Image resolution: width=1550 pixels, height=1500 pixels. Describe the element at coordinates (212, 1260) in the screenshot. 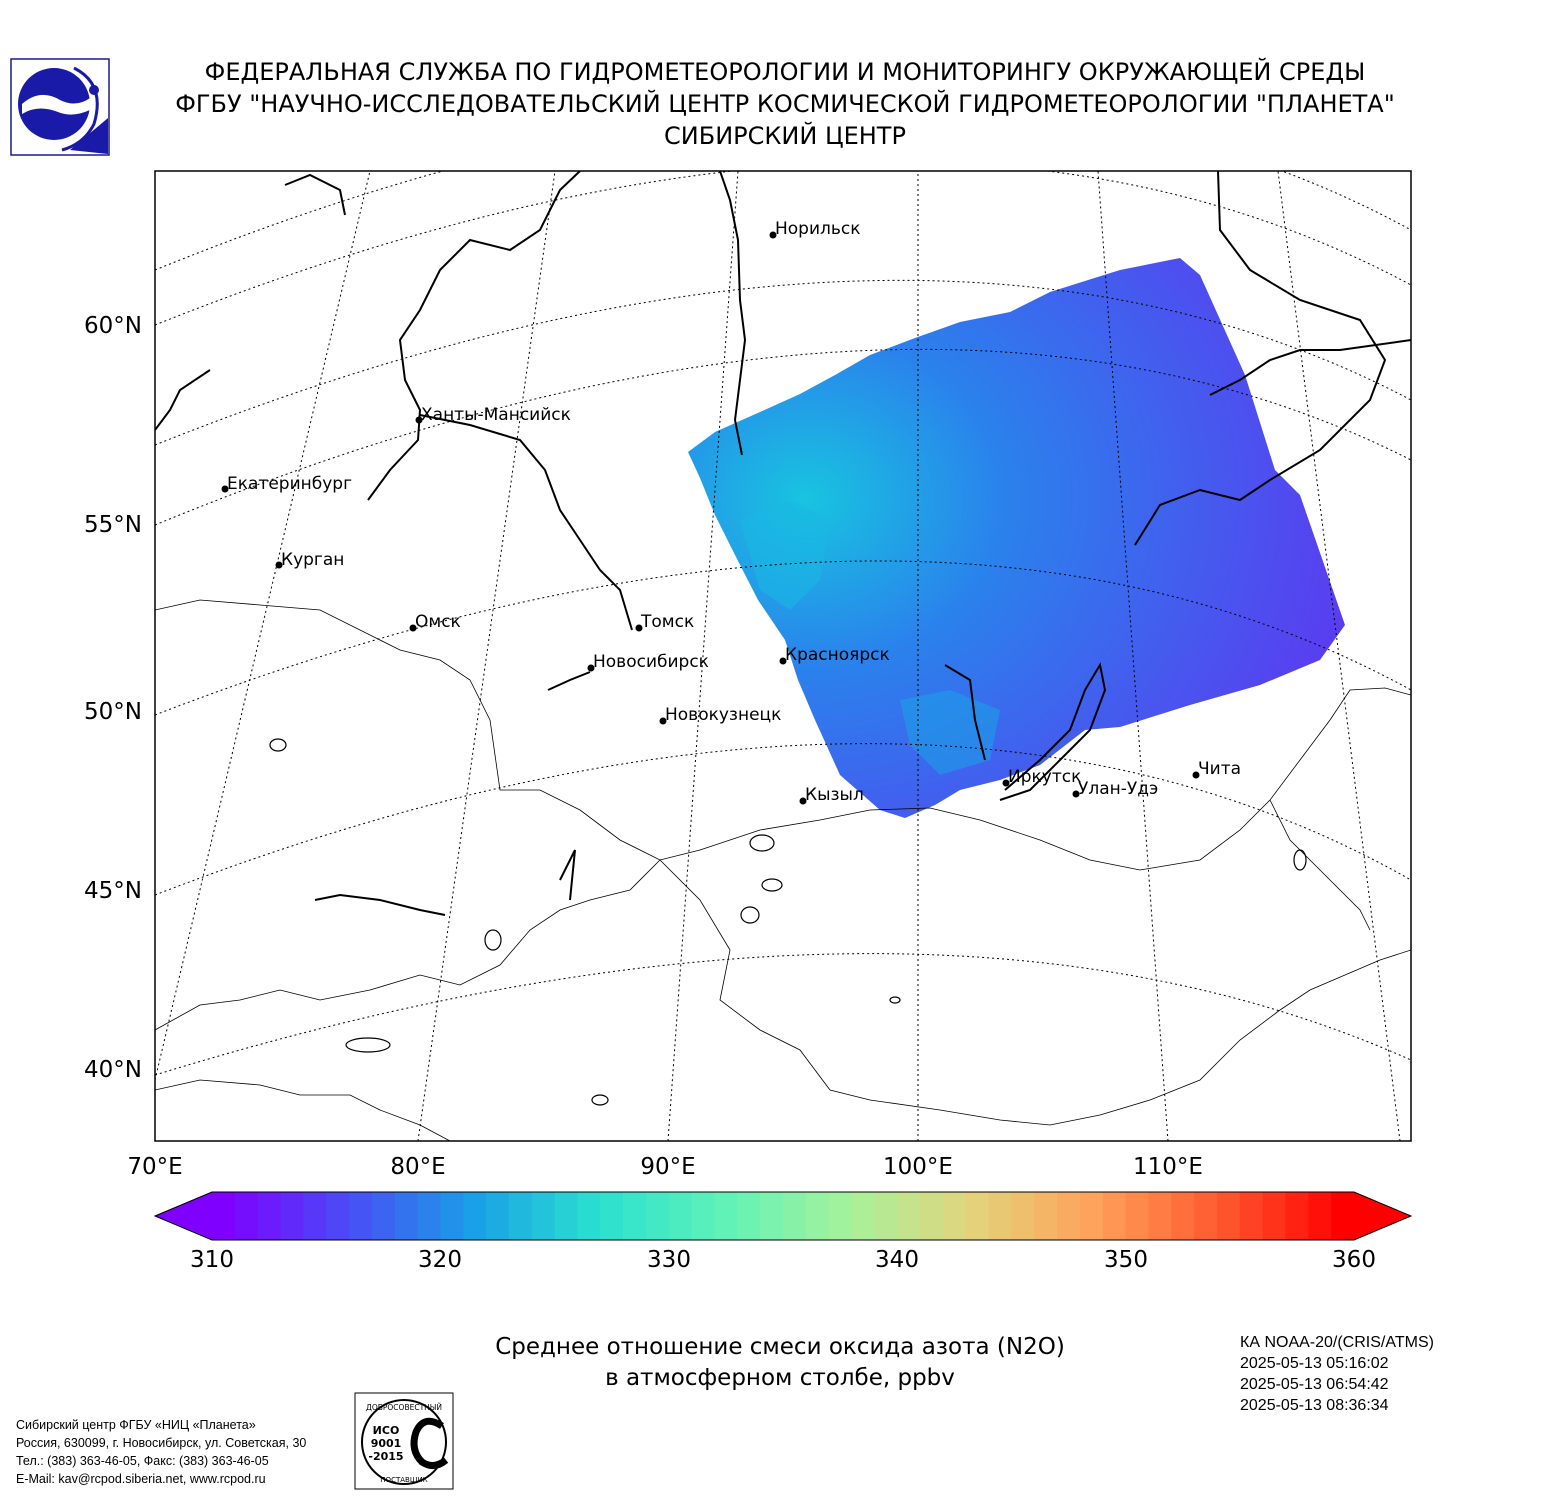

I see `colorbar-tick-label: 310` at that location.